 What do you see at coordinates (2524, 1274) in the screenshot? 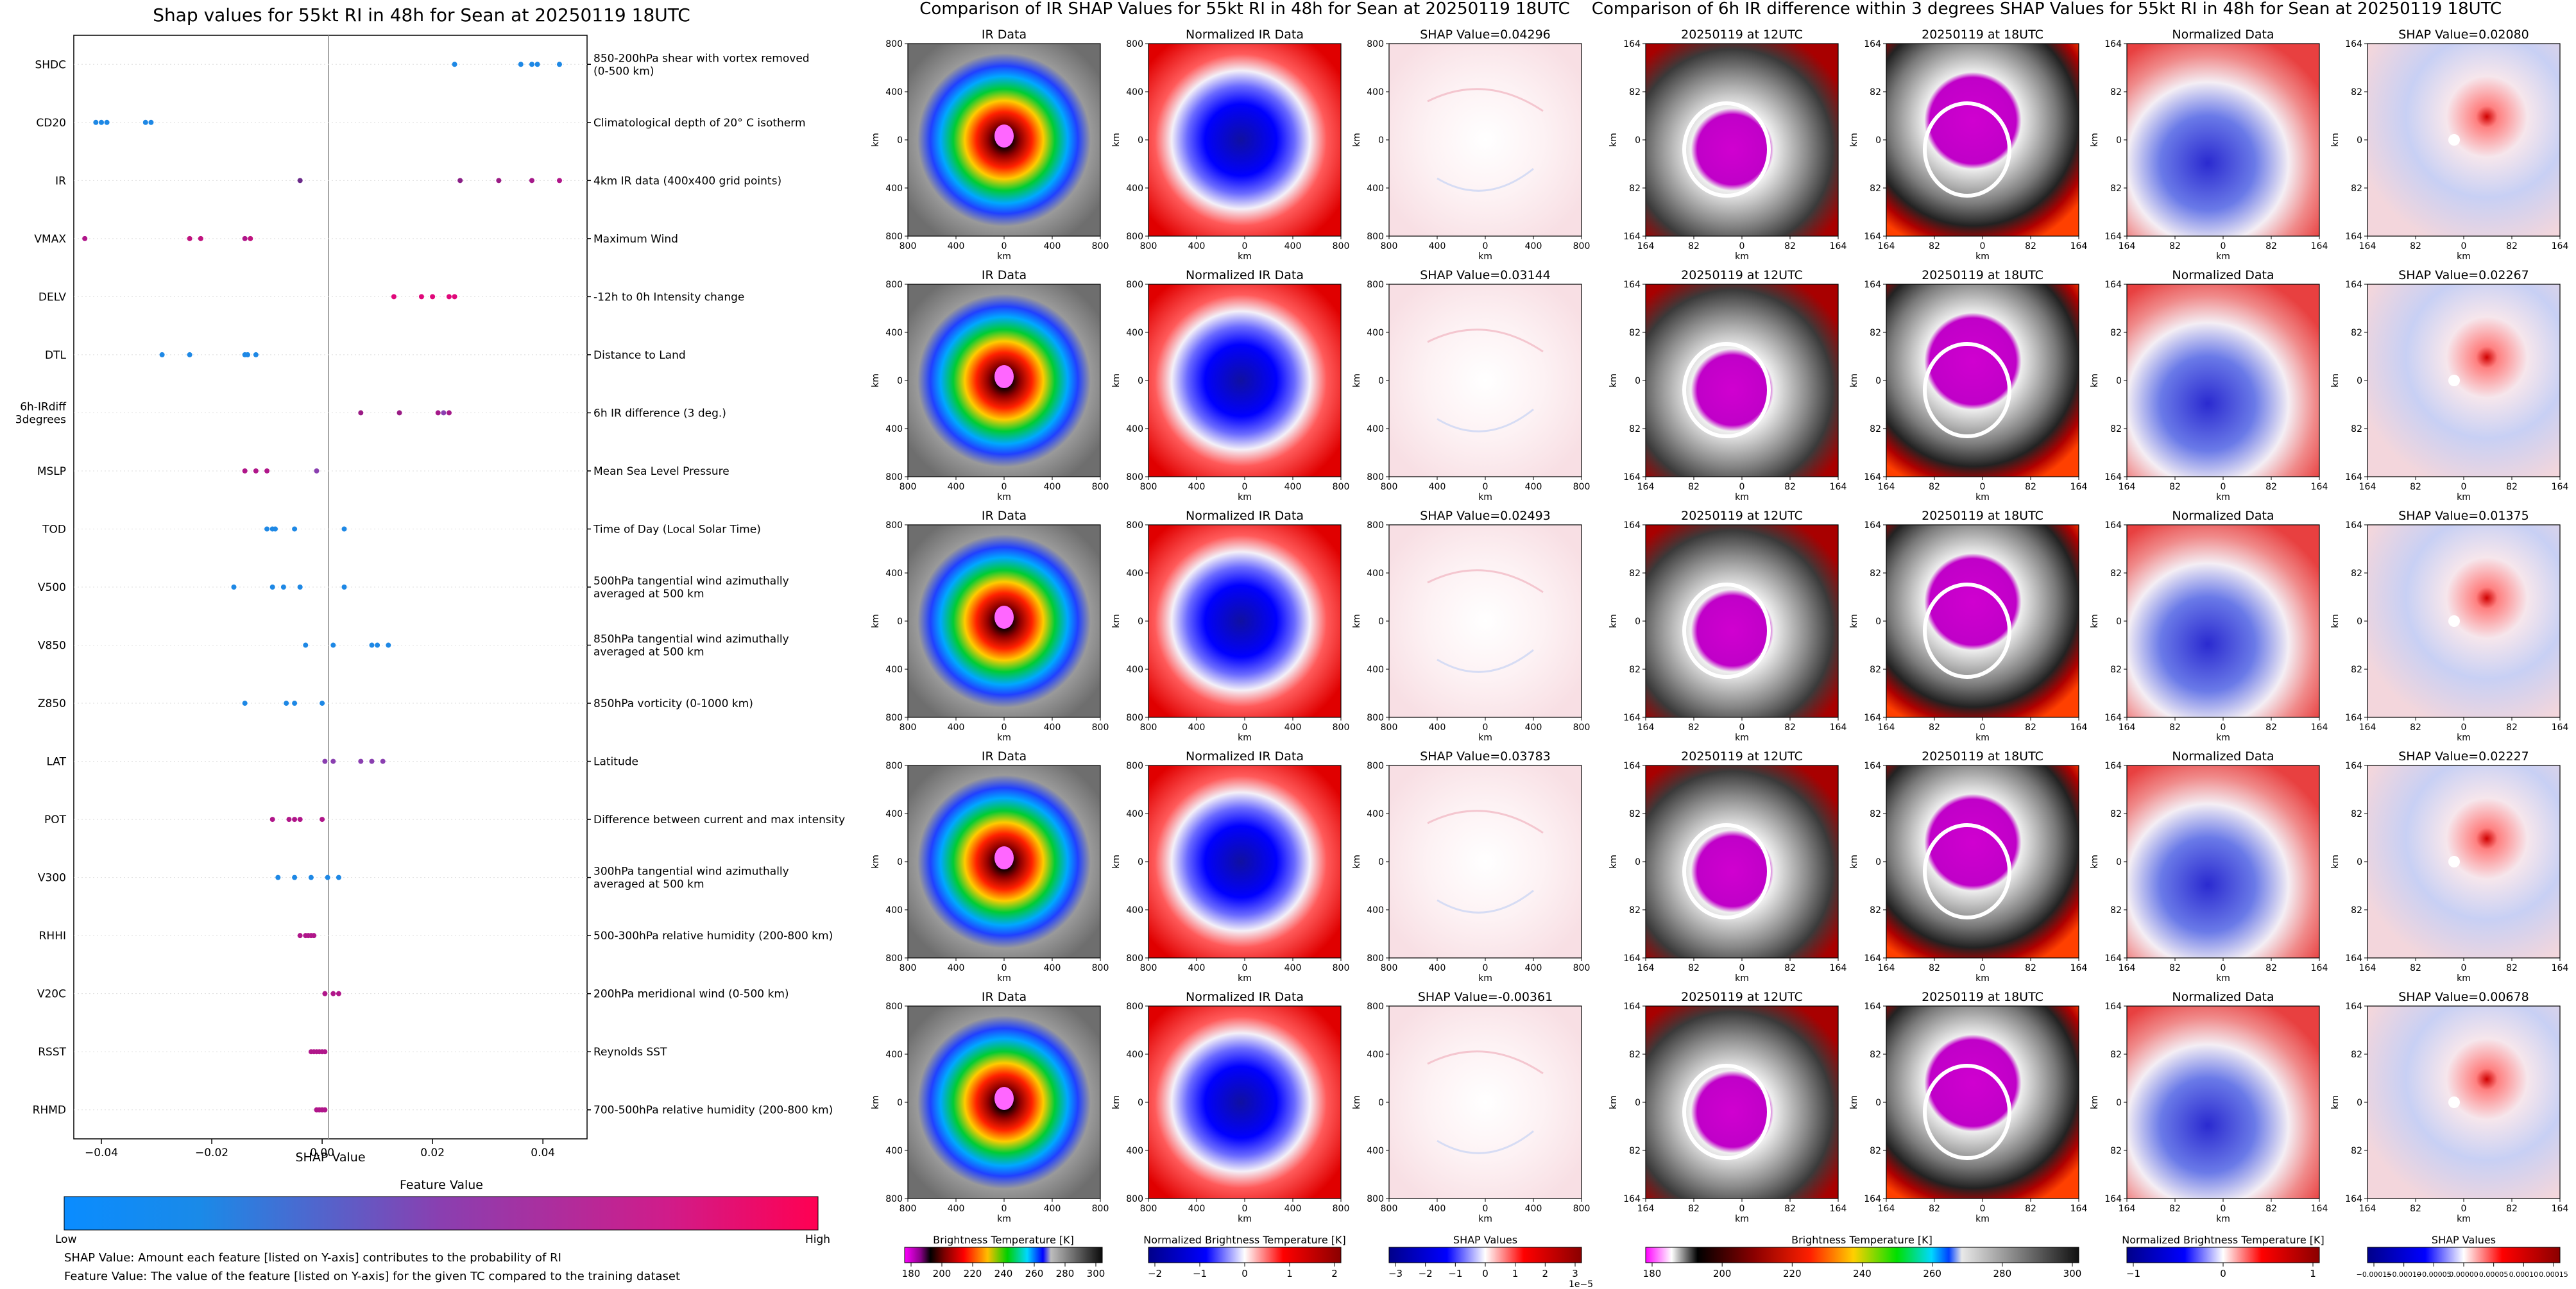
I see `colorbar-tick-label: 0.00010` at bounding box center [2524, 1274].